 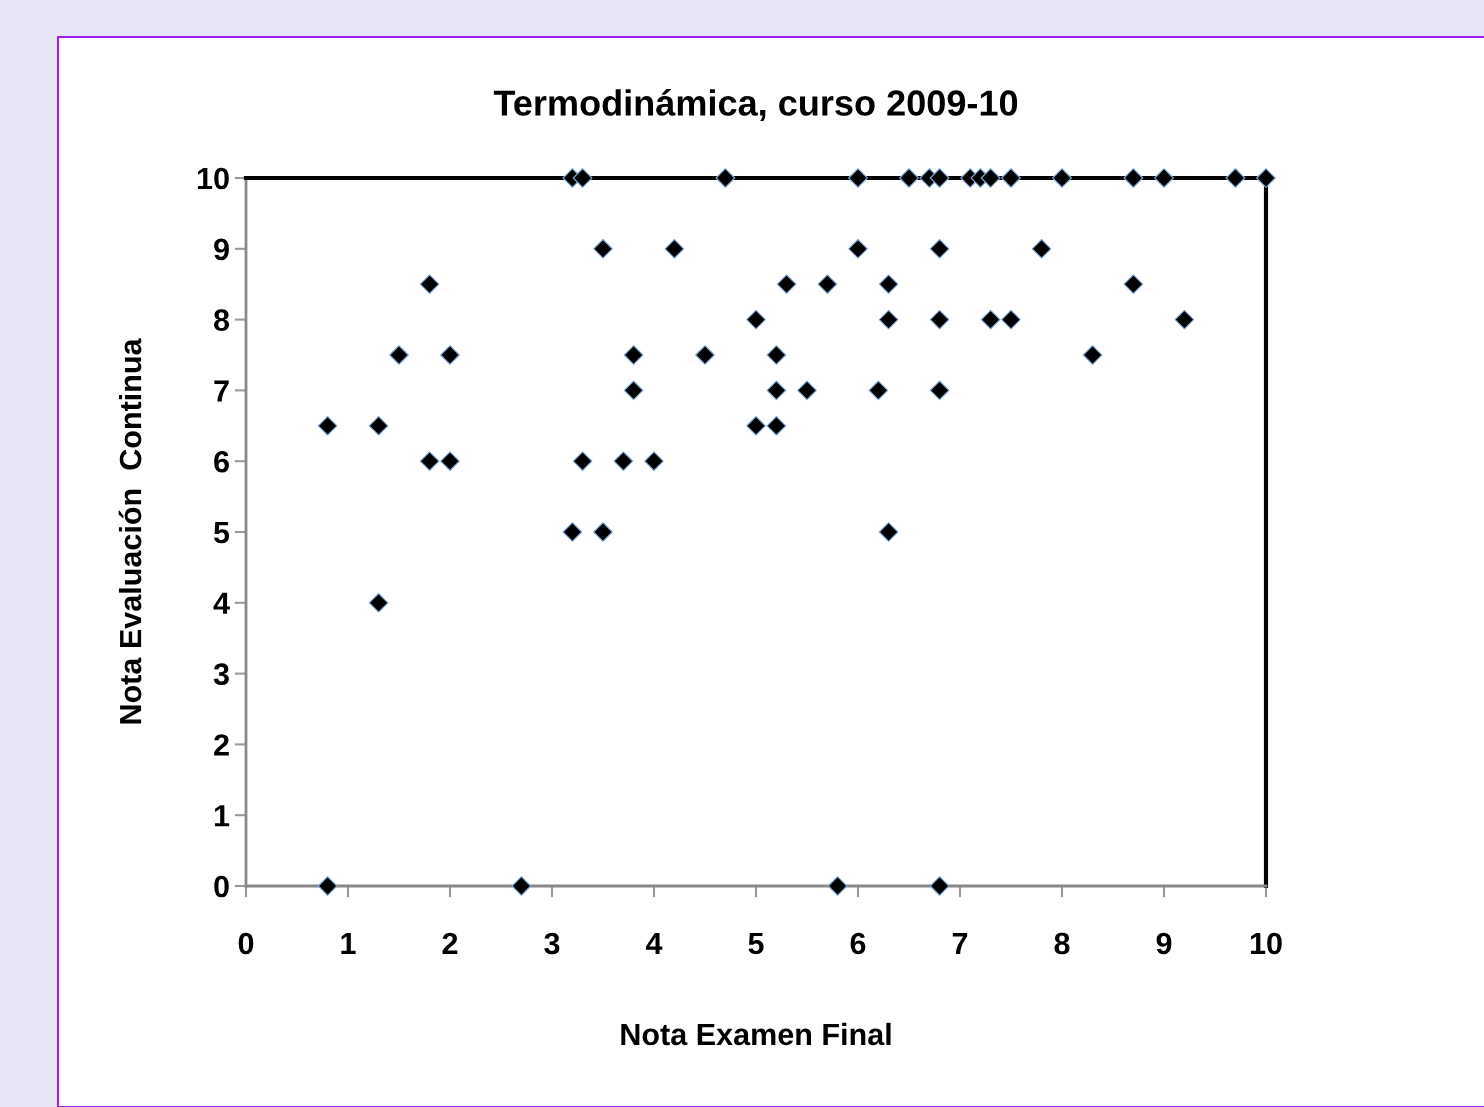 What do you see at coordinates (755, 105) in the screenshot?
I see `chart-title: Termodinámica, curso 2009-10` at bounding box center [755, 105].